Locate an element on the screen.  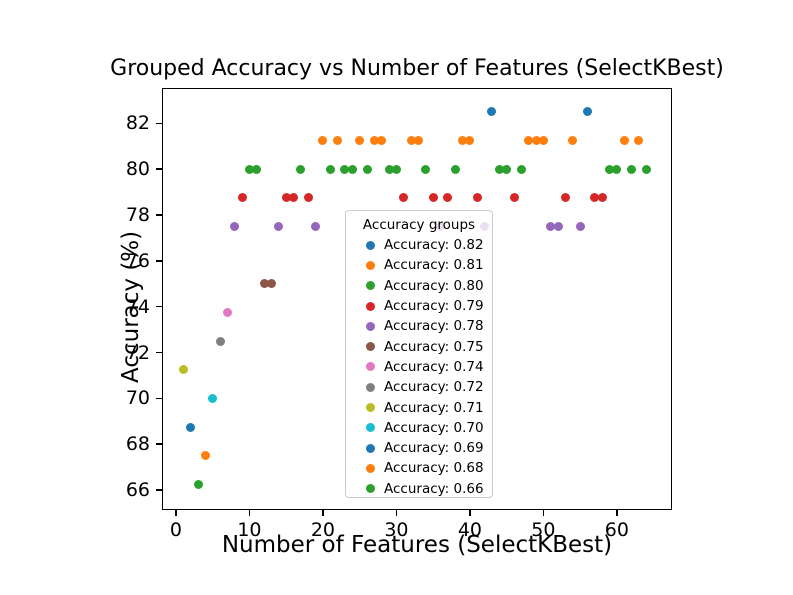
legend-entry: Accuracy: 0.75 is located at coordinates (419, 346).